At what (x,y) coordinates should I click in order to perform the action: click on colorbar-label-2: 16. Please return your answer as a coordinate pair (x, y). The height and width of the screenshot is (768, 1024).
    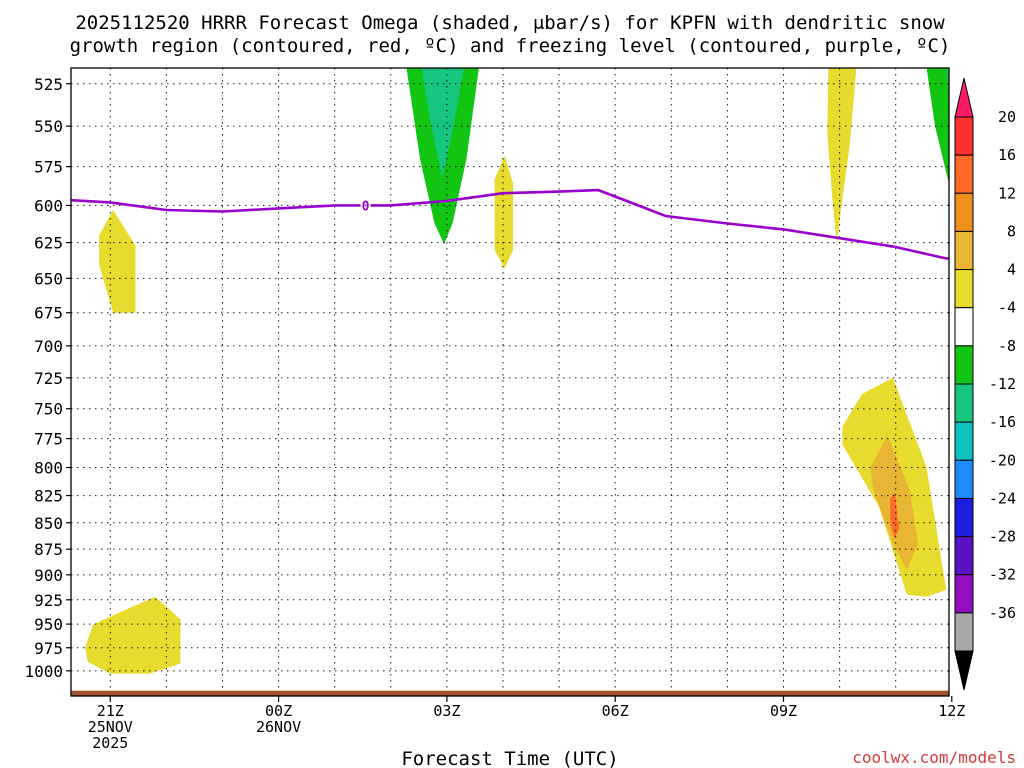
    Looking at the image, I should click on (1007, 155).